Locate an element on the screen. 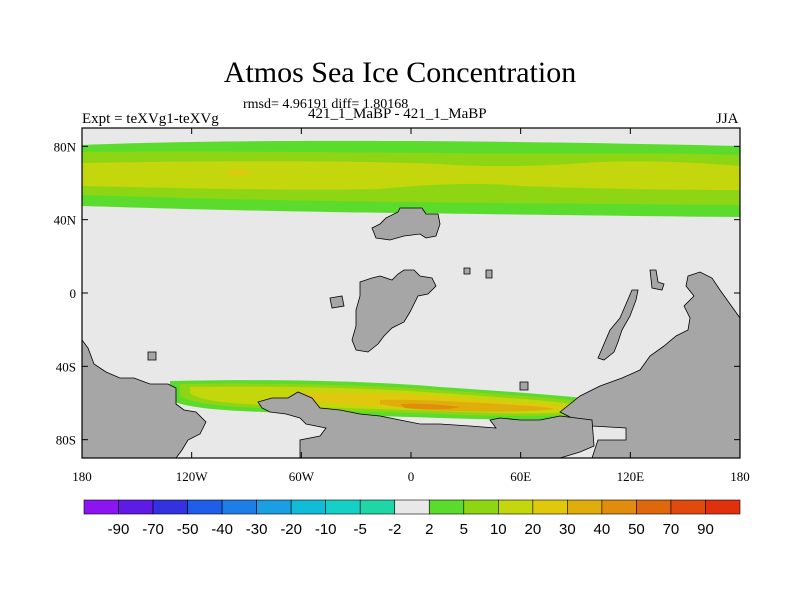 The image size is (800, 600). x-tick-label-4: 60E is located at coordinates (520, 476).